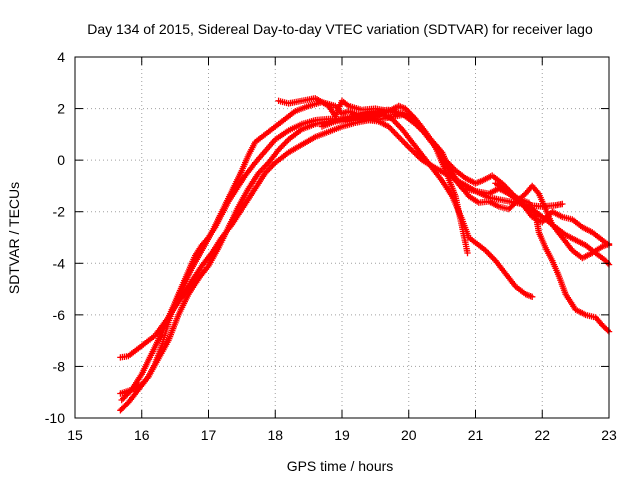 This screenshot has height=480, width=640. Describe the element at coordinates (59, 263) in the screenshot. I see `y-tick-label: -4` at that location.